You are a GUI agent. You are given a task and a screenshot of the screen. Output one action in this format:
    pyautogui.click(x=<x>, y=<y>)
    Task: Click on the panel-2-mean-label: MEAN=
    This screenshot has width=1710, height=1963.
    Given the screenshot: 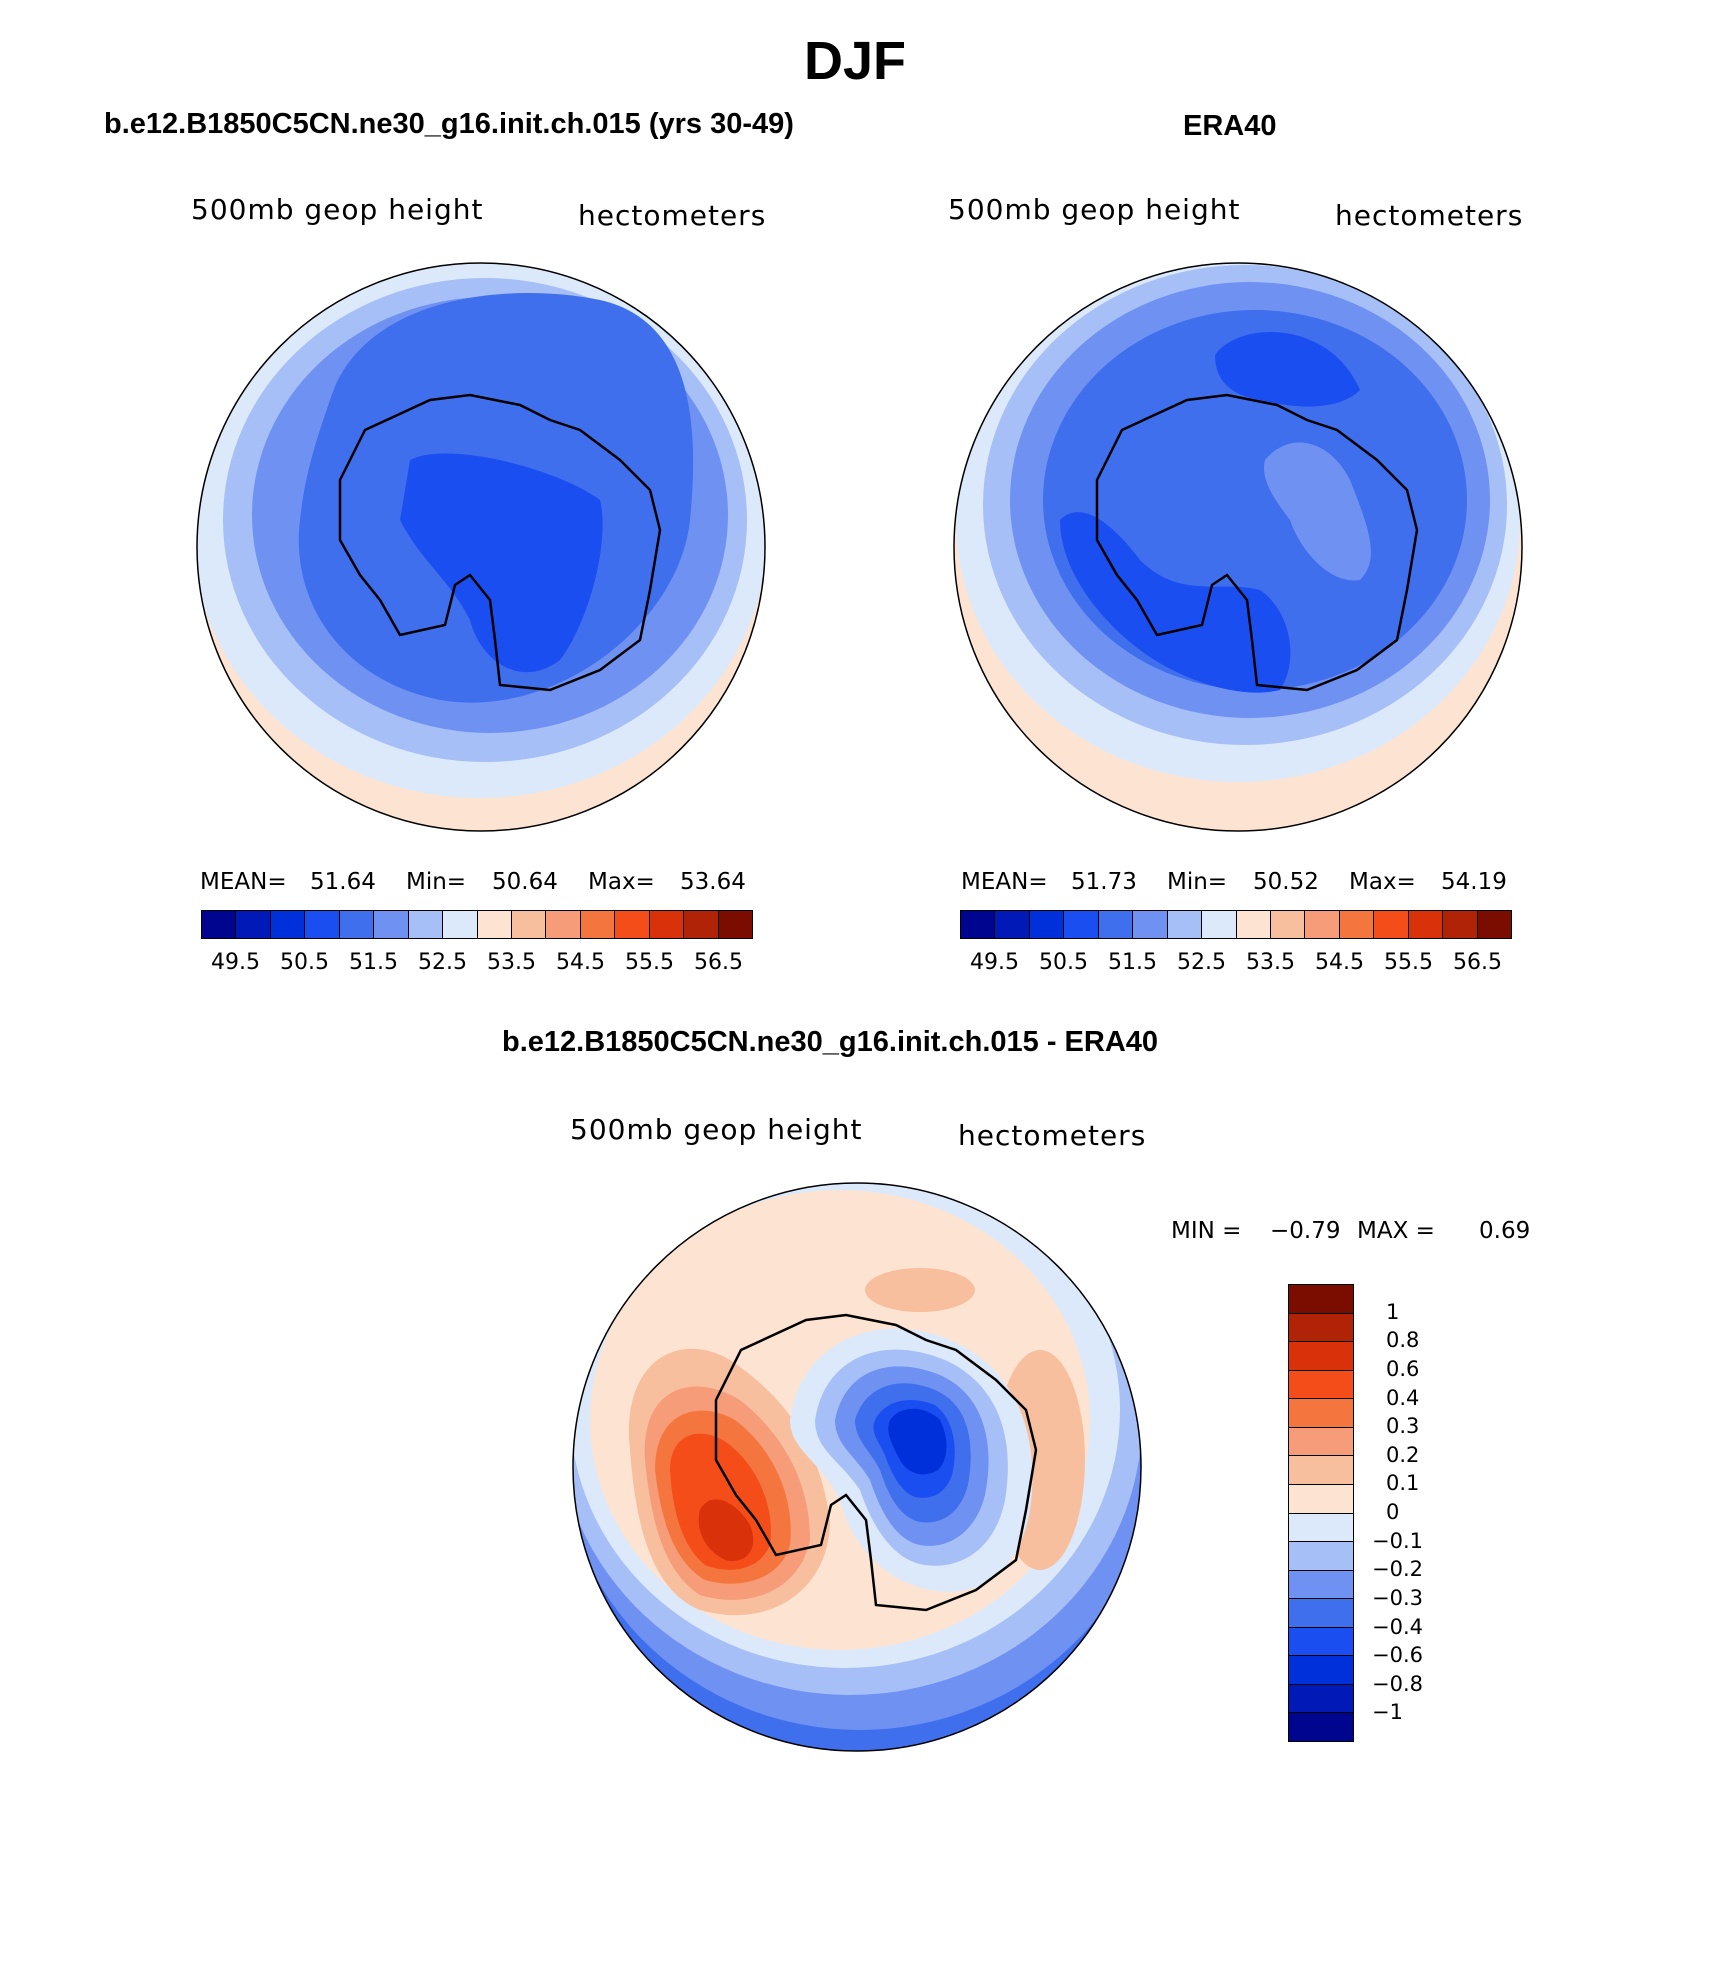 What is the action you would take?
    pyautogui.click(x=1004, y=882)
    